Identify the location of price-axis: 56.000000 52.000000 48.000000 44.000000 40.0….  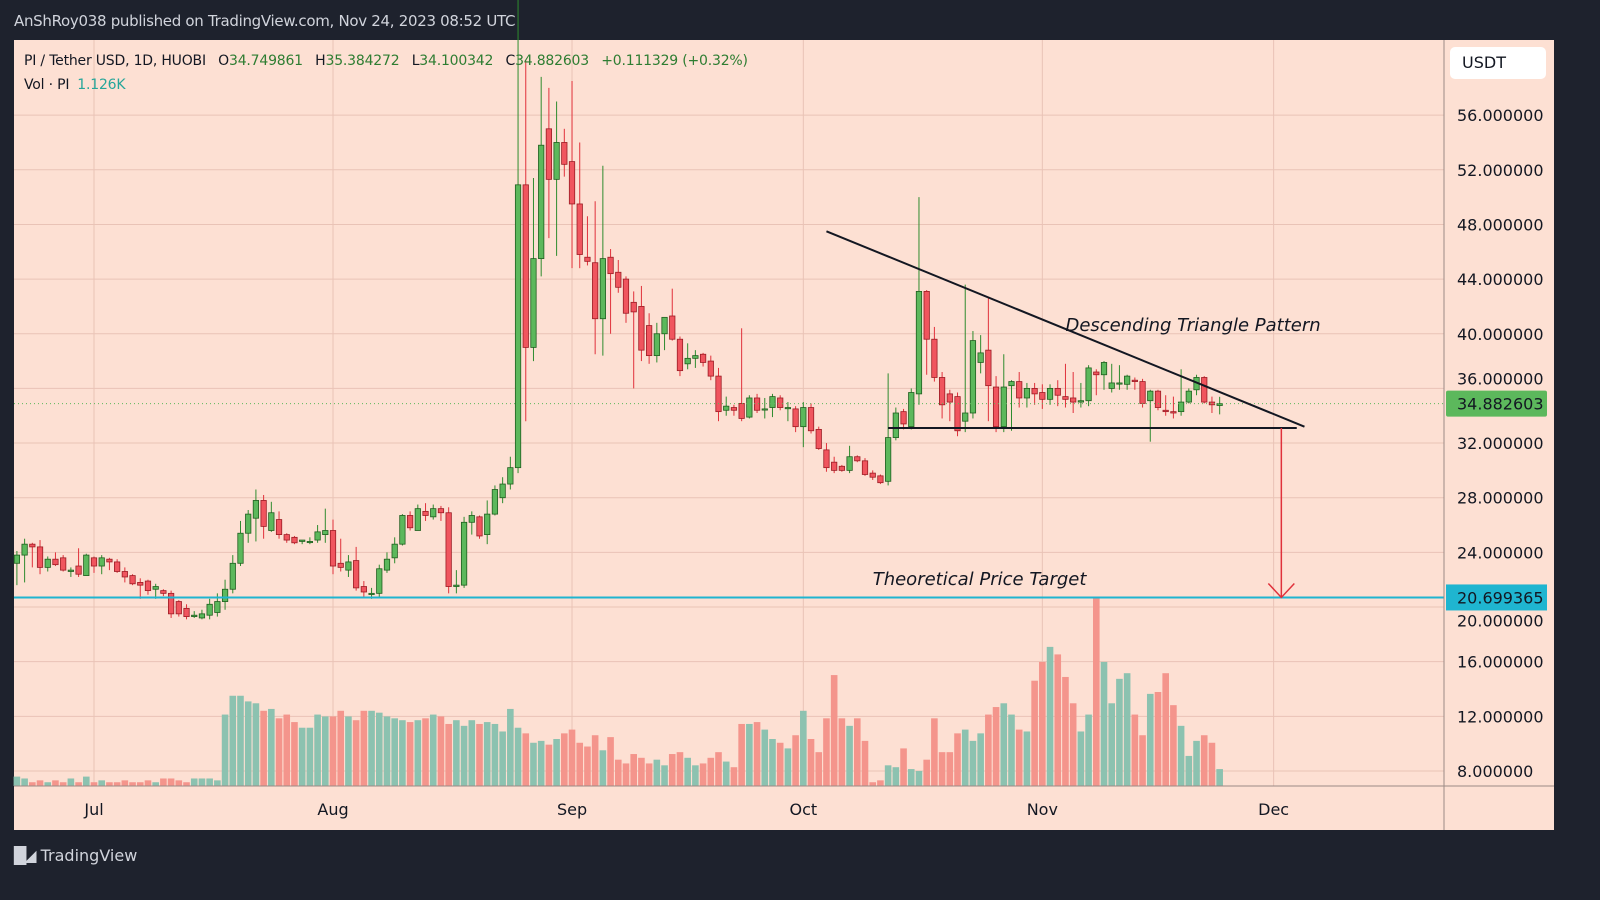
(1500, 443).